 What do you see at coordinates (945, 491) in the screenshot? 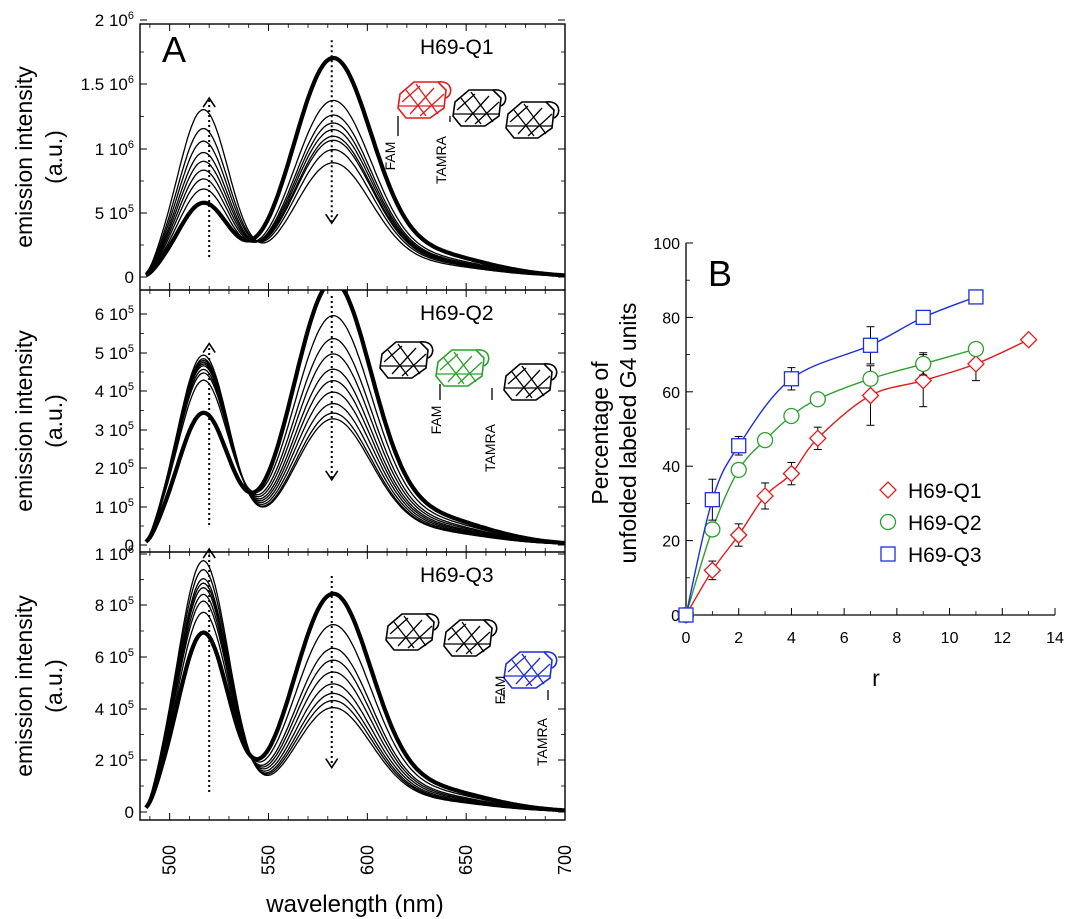
I see `legend-label: H69-Q1` at bounding box center [945, 491].